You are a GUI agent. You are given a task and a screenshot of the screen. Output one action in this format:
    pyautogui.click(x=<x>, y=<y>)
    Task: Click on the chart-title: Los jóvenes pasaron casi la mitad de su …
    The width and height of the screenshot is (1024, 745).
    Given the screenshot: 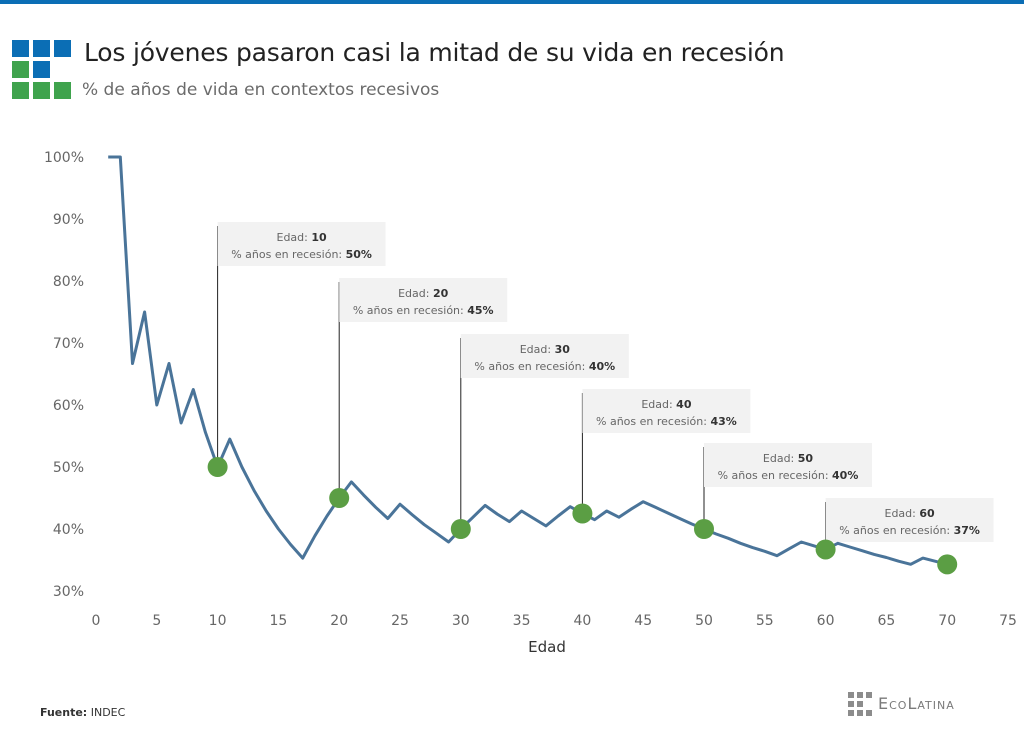 What is the action you would take?
    pyautogui.click(x=434, y=52)
    